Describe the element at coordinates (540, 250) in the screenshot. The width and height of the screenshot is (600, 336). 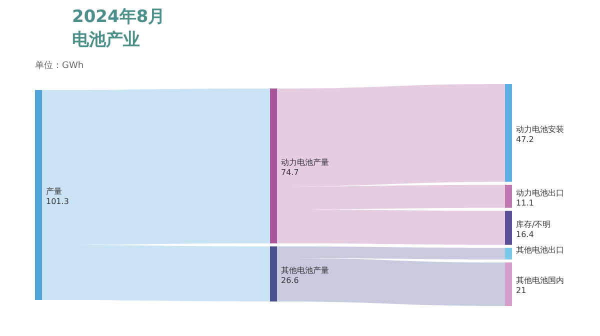
I see `category-label: 其他电池出口` at that location.